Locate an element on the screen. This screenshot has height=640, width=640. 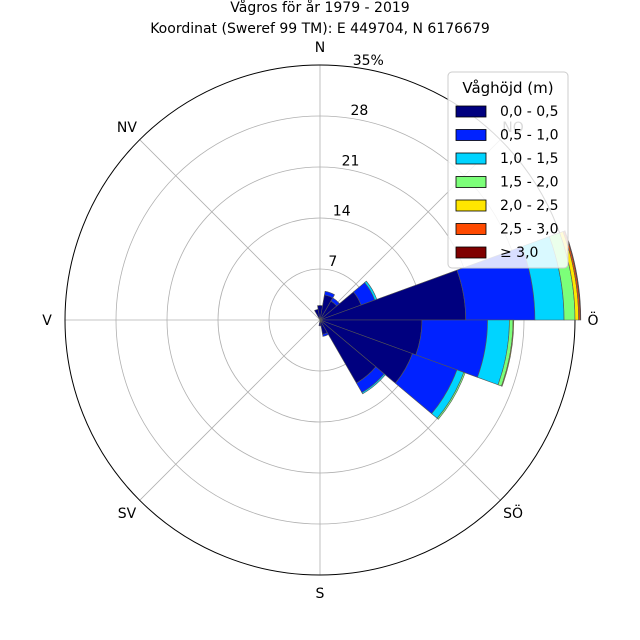
direction-label: V is located at coordinates (47, 321).